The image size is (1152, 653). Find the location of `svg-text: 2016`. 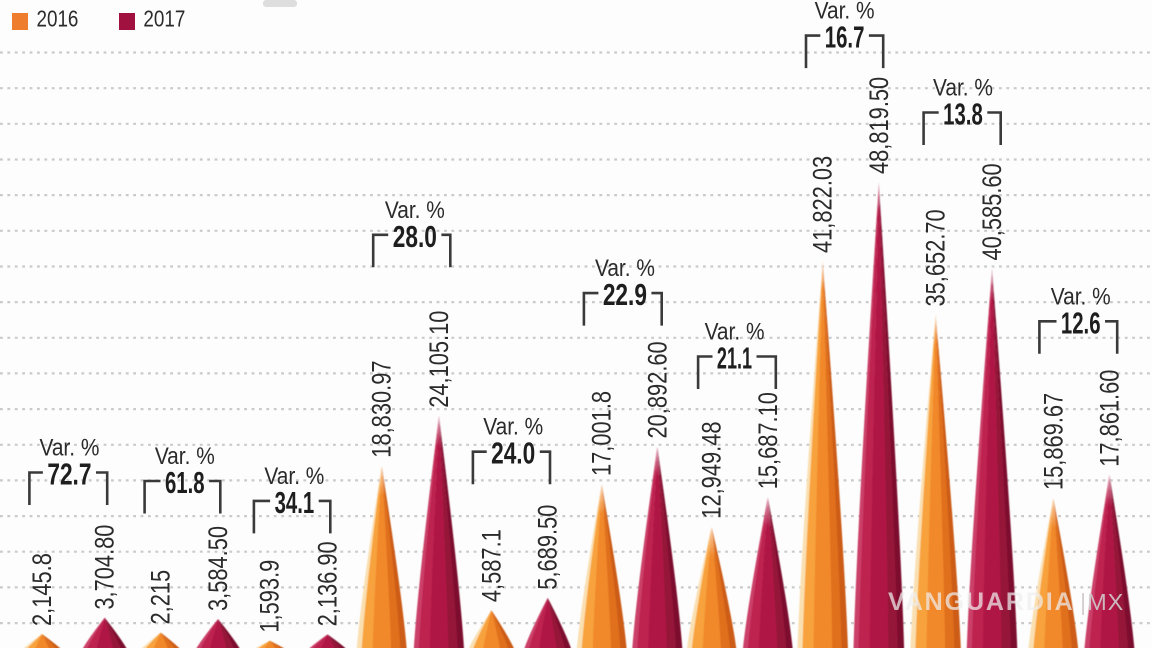

svg-text: 2016 is located at coordinates (57, 19).